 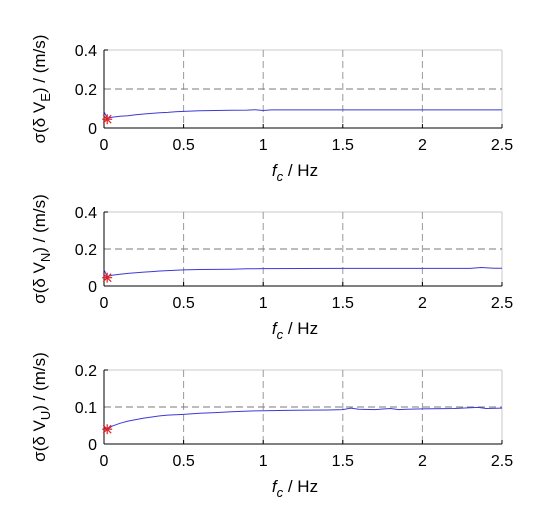 What do you see at coordinates (45, 415) in the screenshot?
I see `y-axis-label-sub: U` at bounding box center [45, 415].